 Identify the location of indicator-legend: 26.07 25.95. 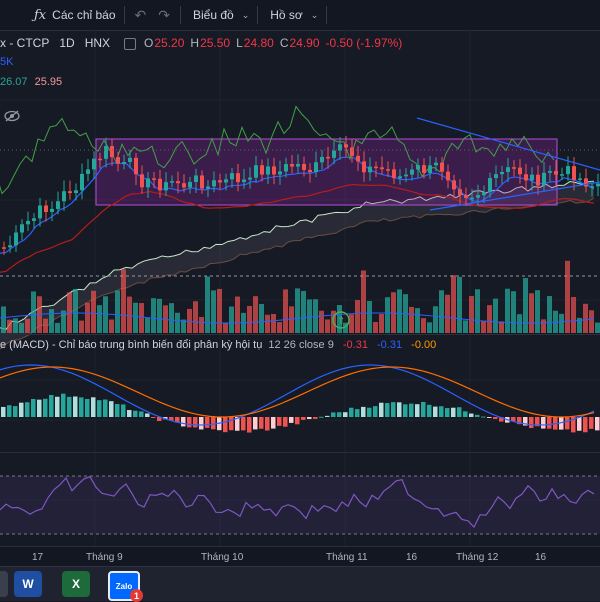
(31, 82).